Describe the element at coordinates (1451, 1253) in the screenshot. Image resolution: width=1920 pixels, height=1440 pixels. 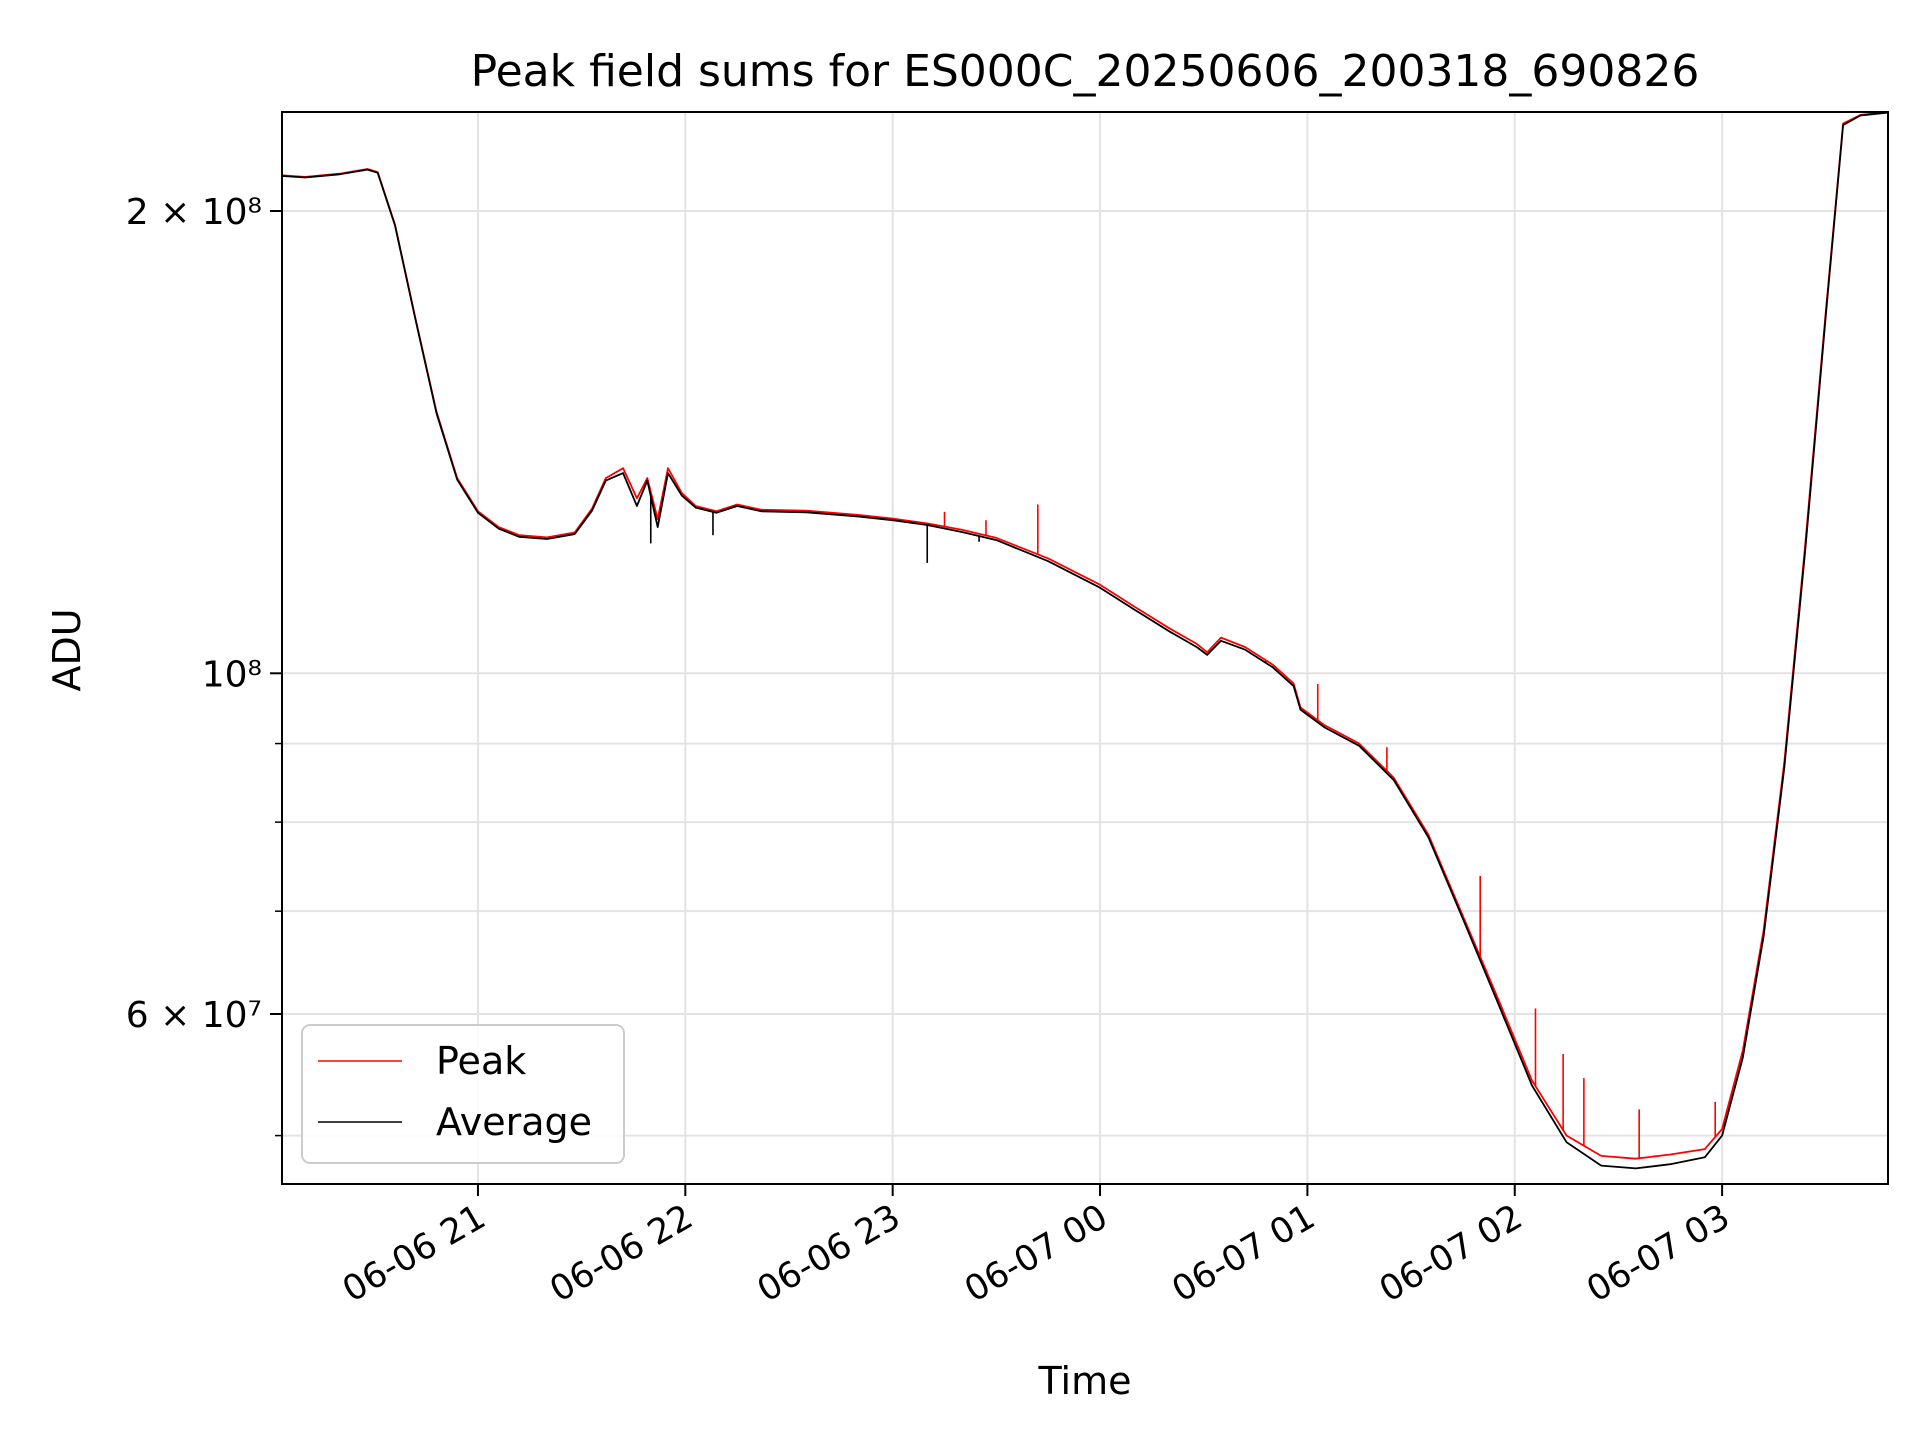
I see `x-tick-label: 06-07 02` at that location.